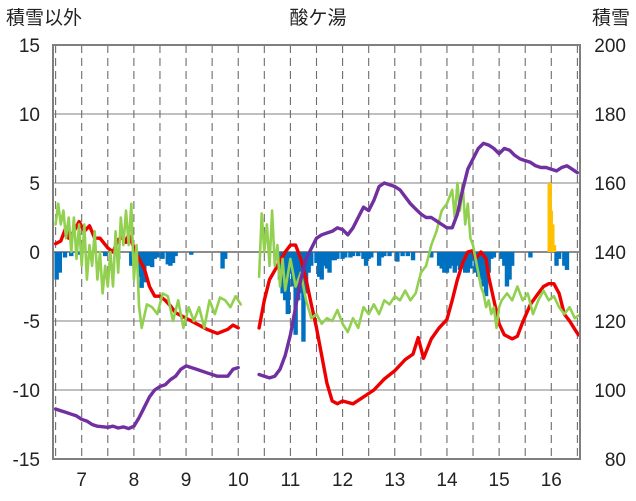 The image size is (636, 501). I want to click on y2-tick-label: 100, so click(610, 391).